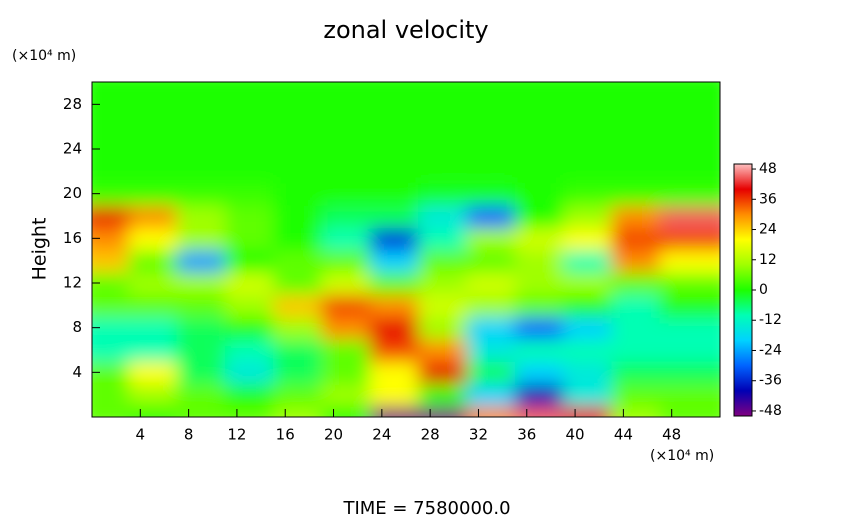 The height and width of the screenshot is (519, 854). I want to click on colorbar-tick-label: 12, so click(768, 260).